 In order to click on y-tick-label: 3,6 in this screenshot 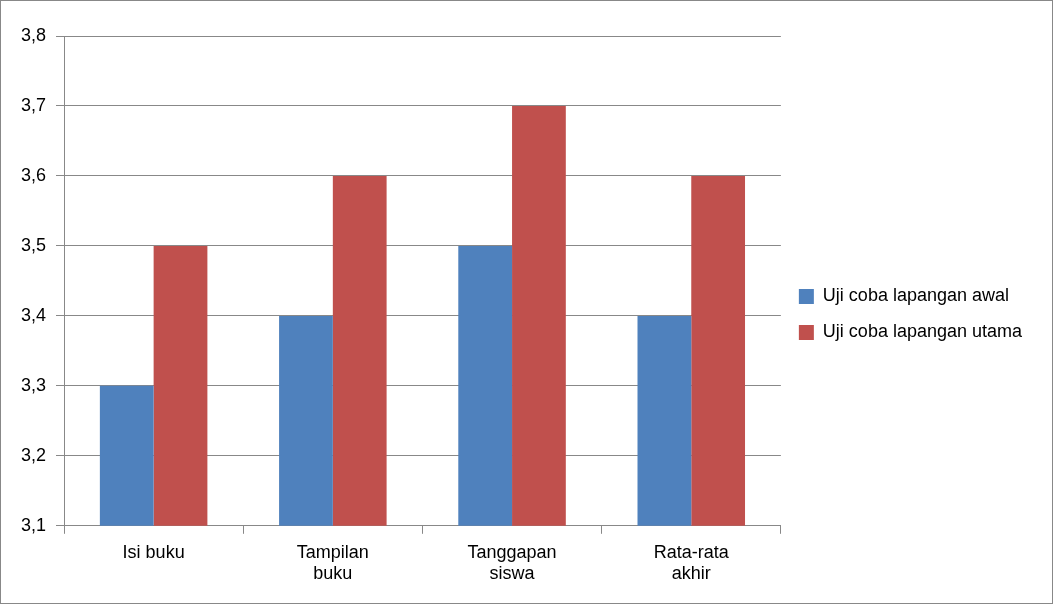, I will do `click(33, 174)`.